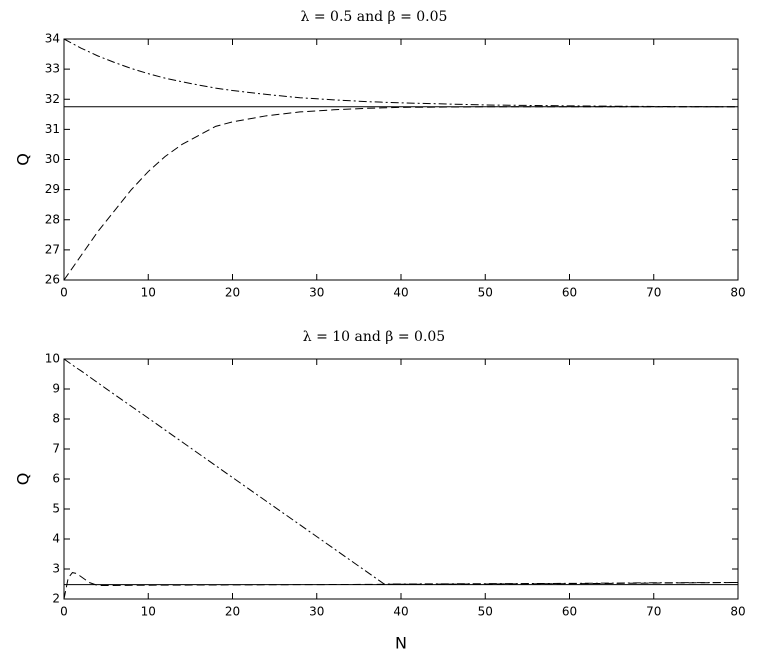  I want to click on y-tick-label: 32, so click(52, 99).